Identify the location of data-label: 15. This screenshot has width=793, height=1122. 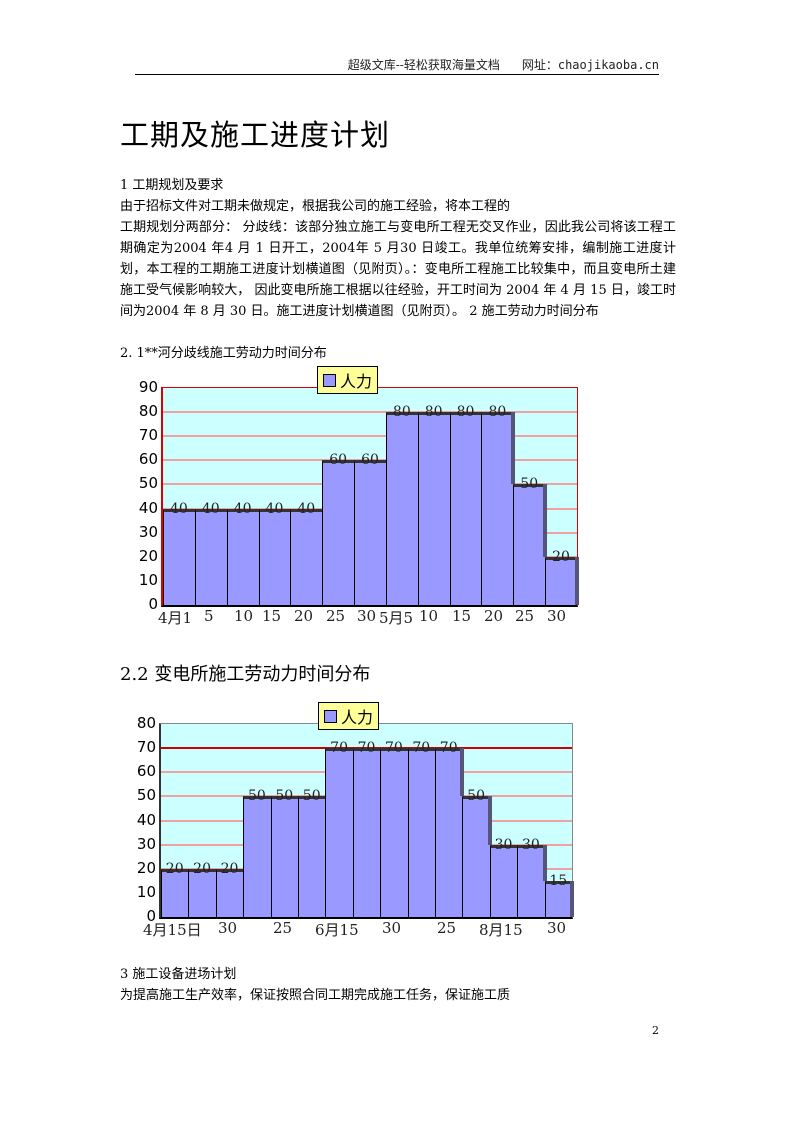
(558, 880).